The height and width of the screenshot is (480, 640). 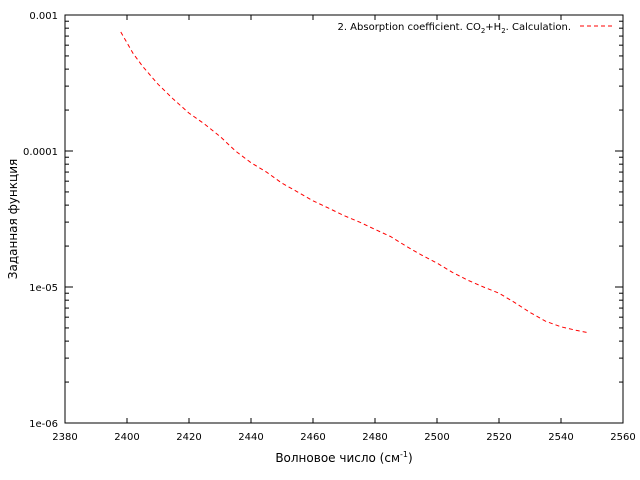 What do you see at coordinates (337, 458) in the screenshot?
I see `x-axis-label-main: Волновое число (см` at bounding box center [337, 458].